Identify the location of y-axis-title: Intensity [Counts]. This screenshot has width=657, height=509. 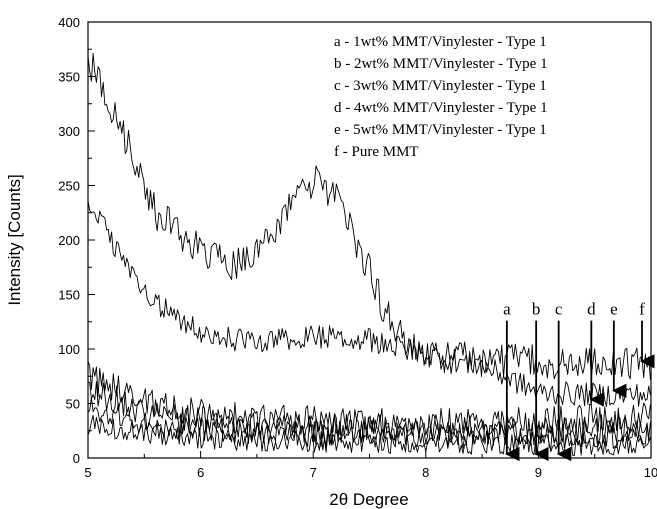
(14, 239).